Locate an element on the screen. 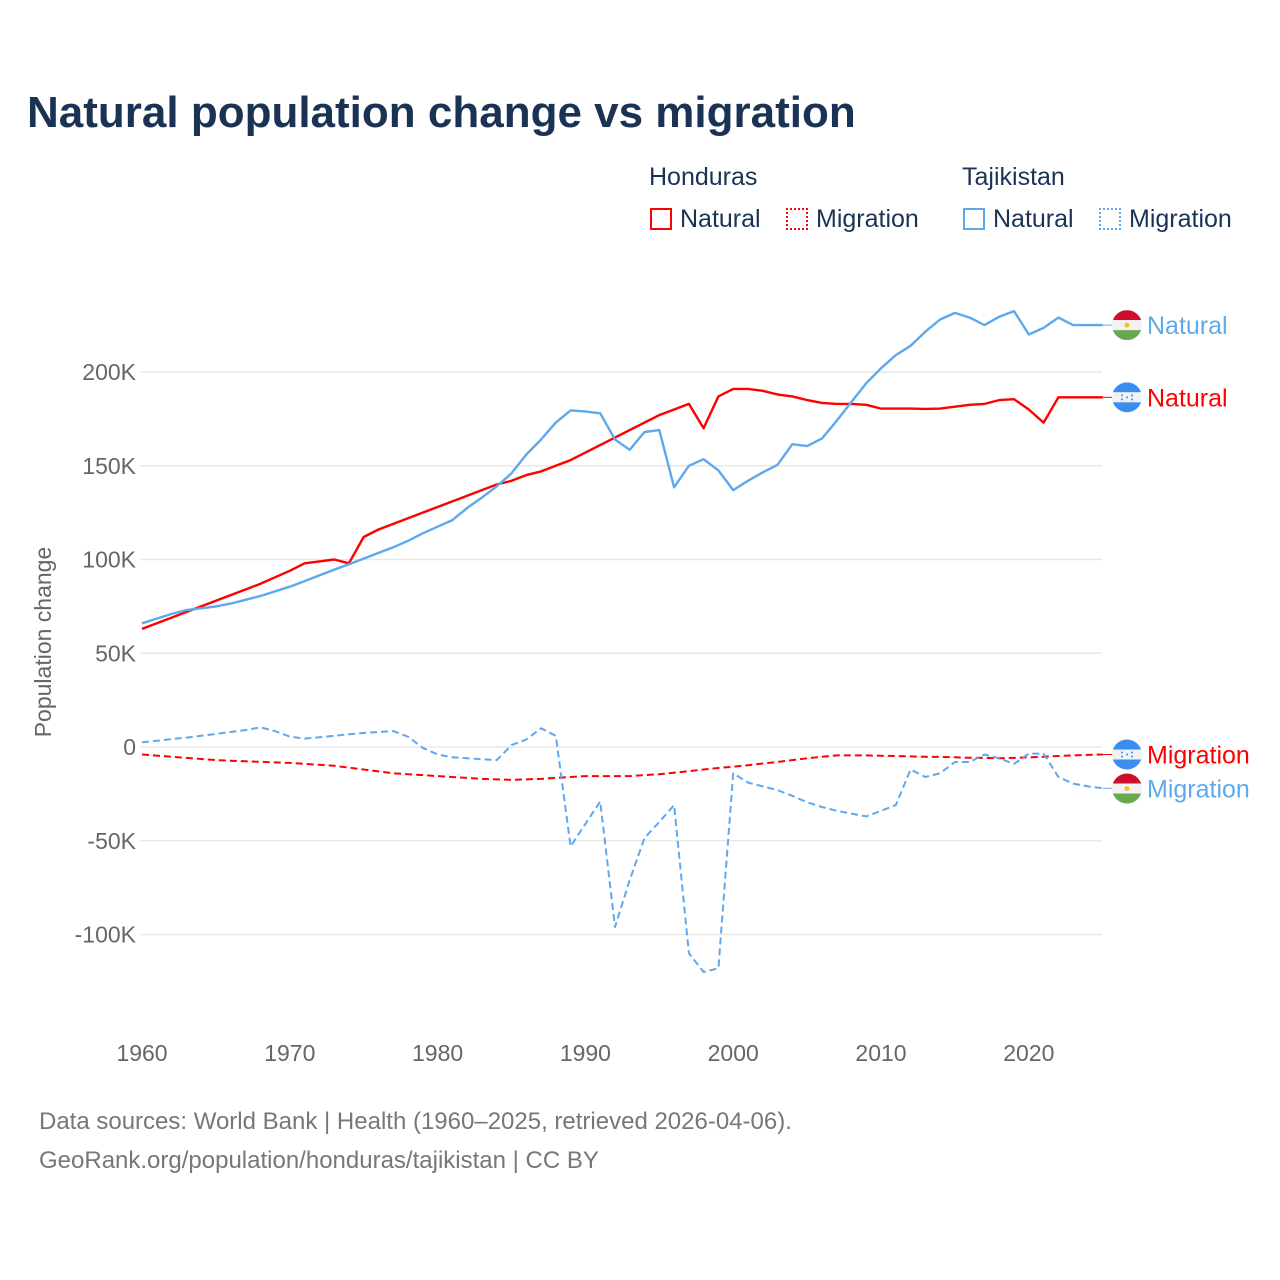 The height and width of the screenshot is (1280, 1280). y-tick-label: 200K is located at coordinates (109, 372).